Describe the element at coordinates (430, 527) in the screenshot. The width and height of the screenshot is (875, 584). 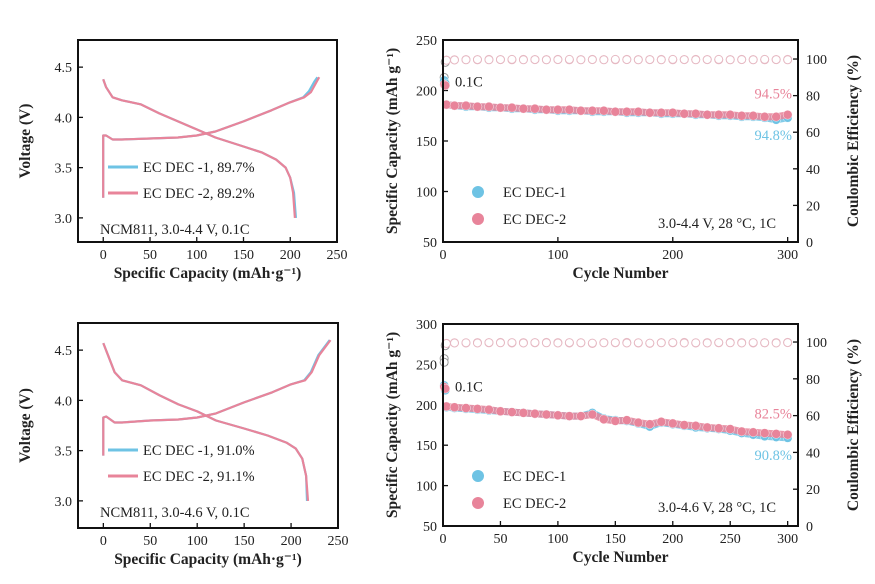
I see `y-tick-label: 50` at that location.